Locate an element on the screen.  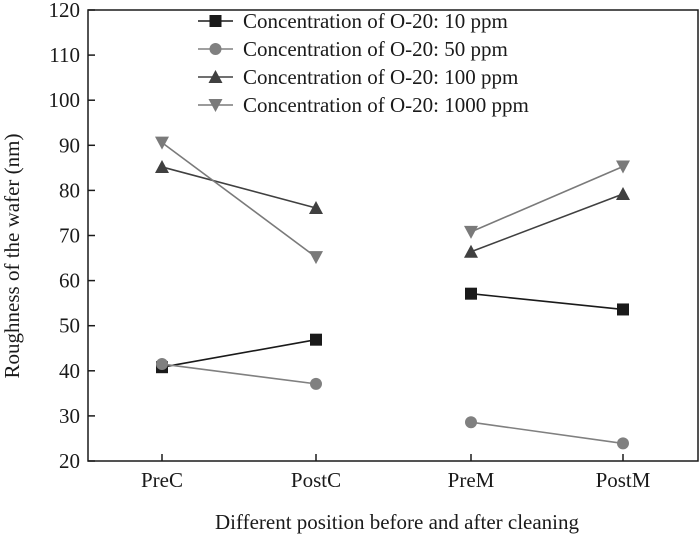
legend-item: Concentration of O-20: 10 ppm is located at coordinates (353, 21).